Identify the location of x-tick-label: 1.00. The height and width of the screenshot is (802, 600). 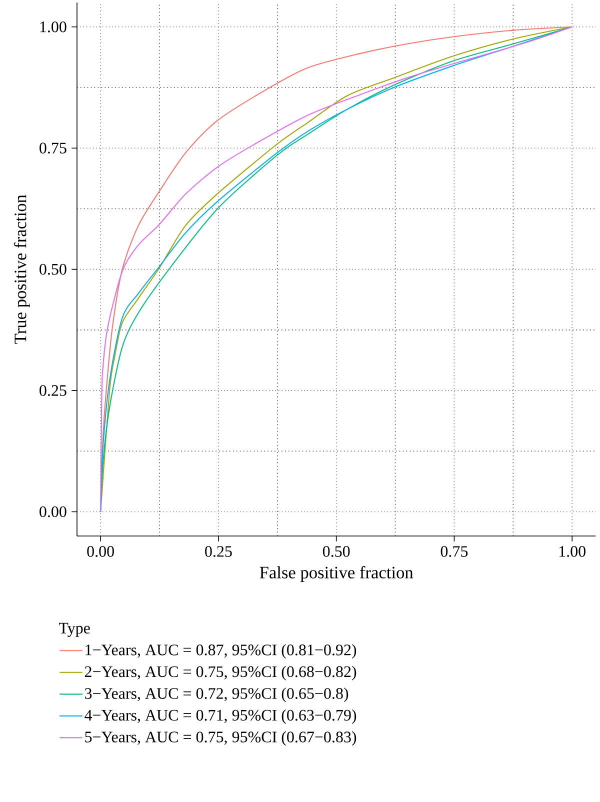
(573, 551).